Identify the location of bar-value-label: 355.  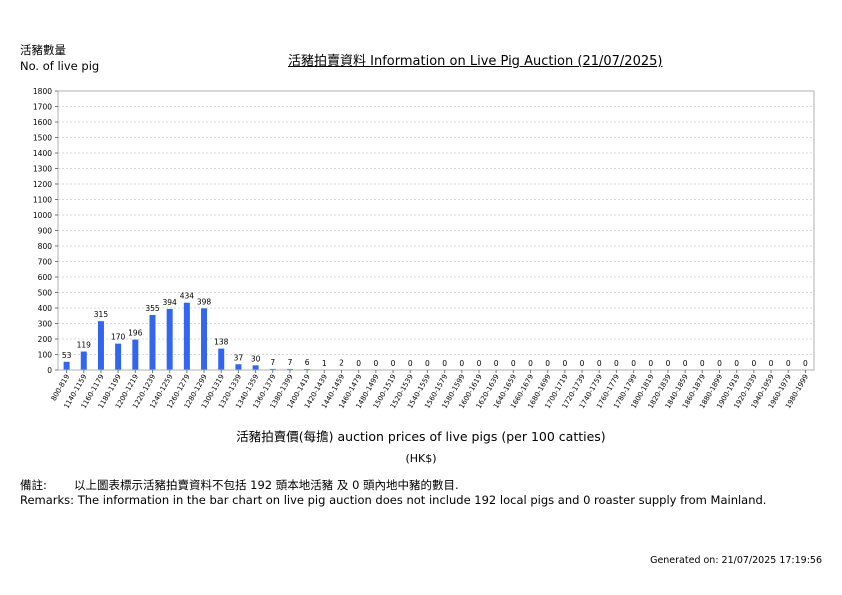
(152, 308).